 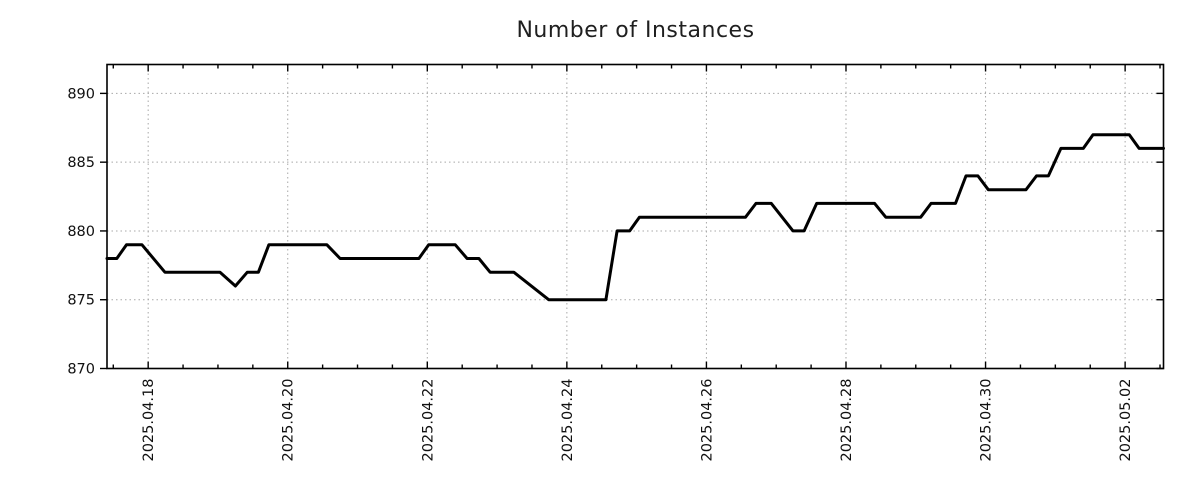 What do you see at coordinates (987, 420) in the screenshot?
I see `x-tick-label: 2025.04.30` at bounding box center [987, 420].